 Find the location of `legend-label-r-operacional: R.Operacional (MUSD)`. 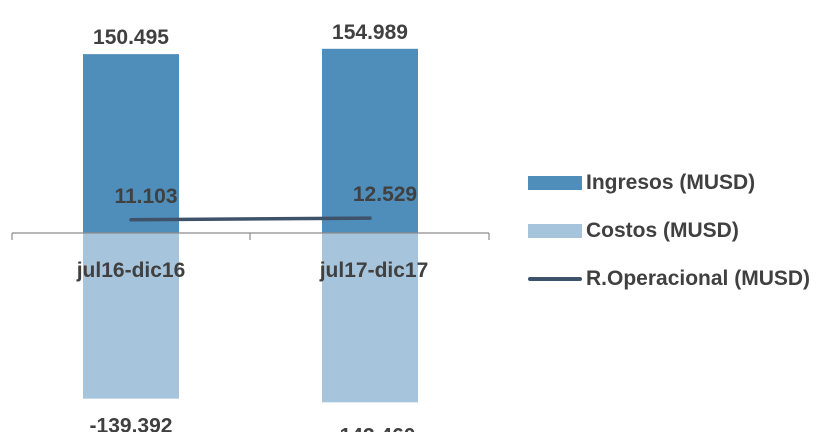

legend-label-r-operacional: R.Operacional (MUSD) is located at coordinates (698, 278).